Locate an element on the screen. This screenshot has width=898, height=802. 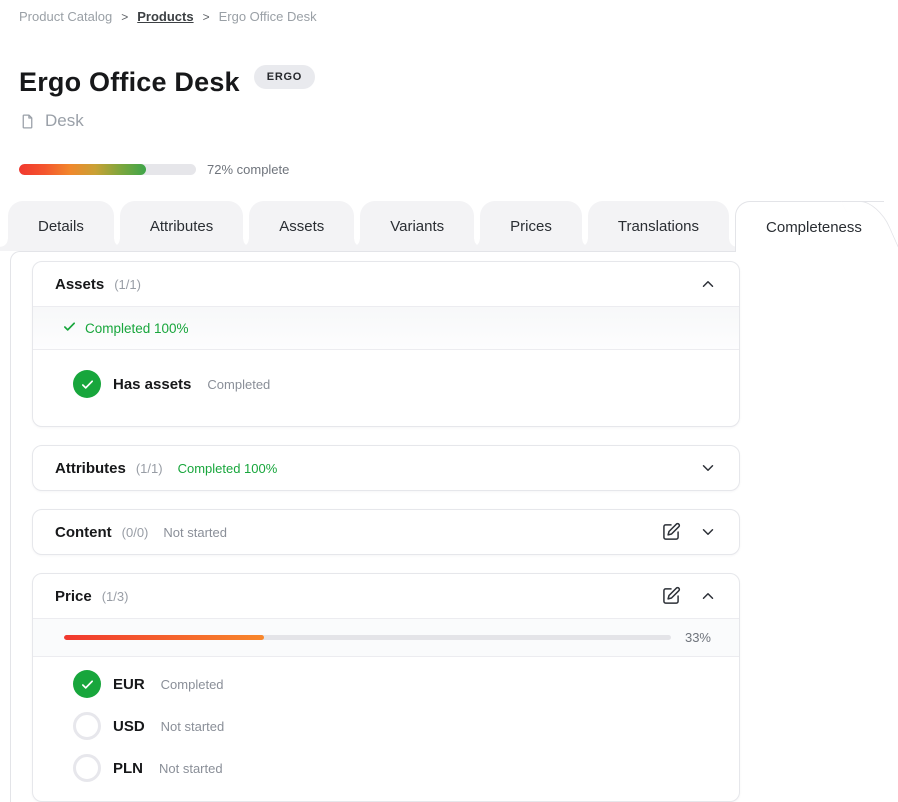
tab-label: Attributes is located at coordinates (181, 226).